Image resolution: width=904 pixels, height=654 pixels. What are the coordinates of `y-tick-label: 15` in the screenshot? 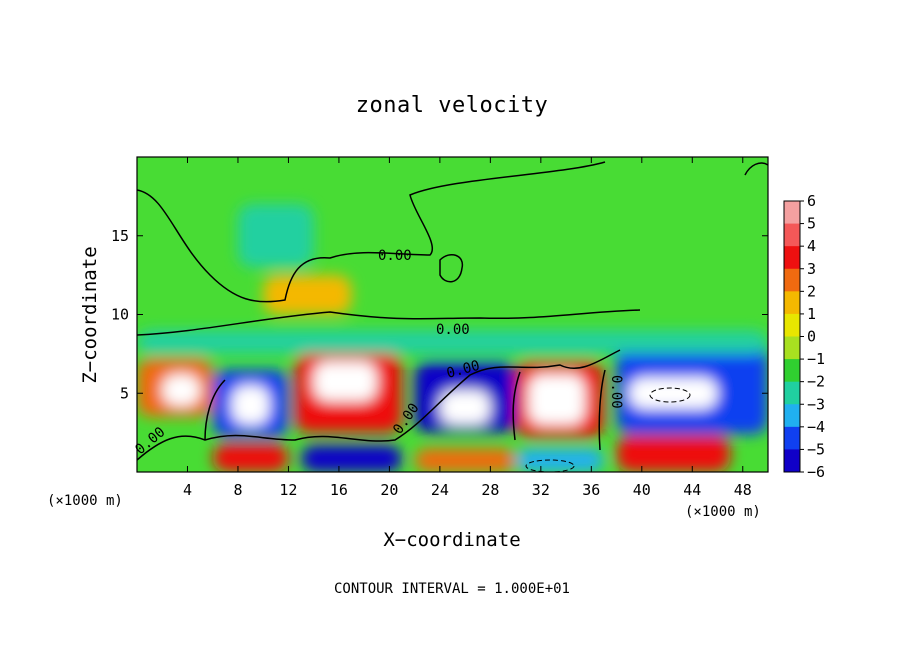 It's located at (120, 236).